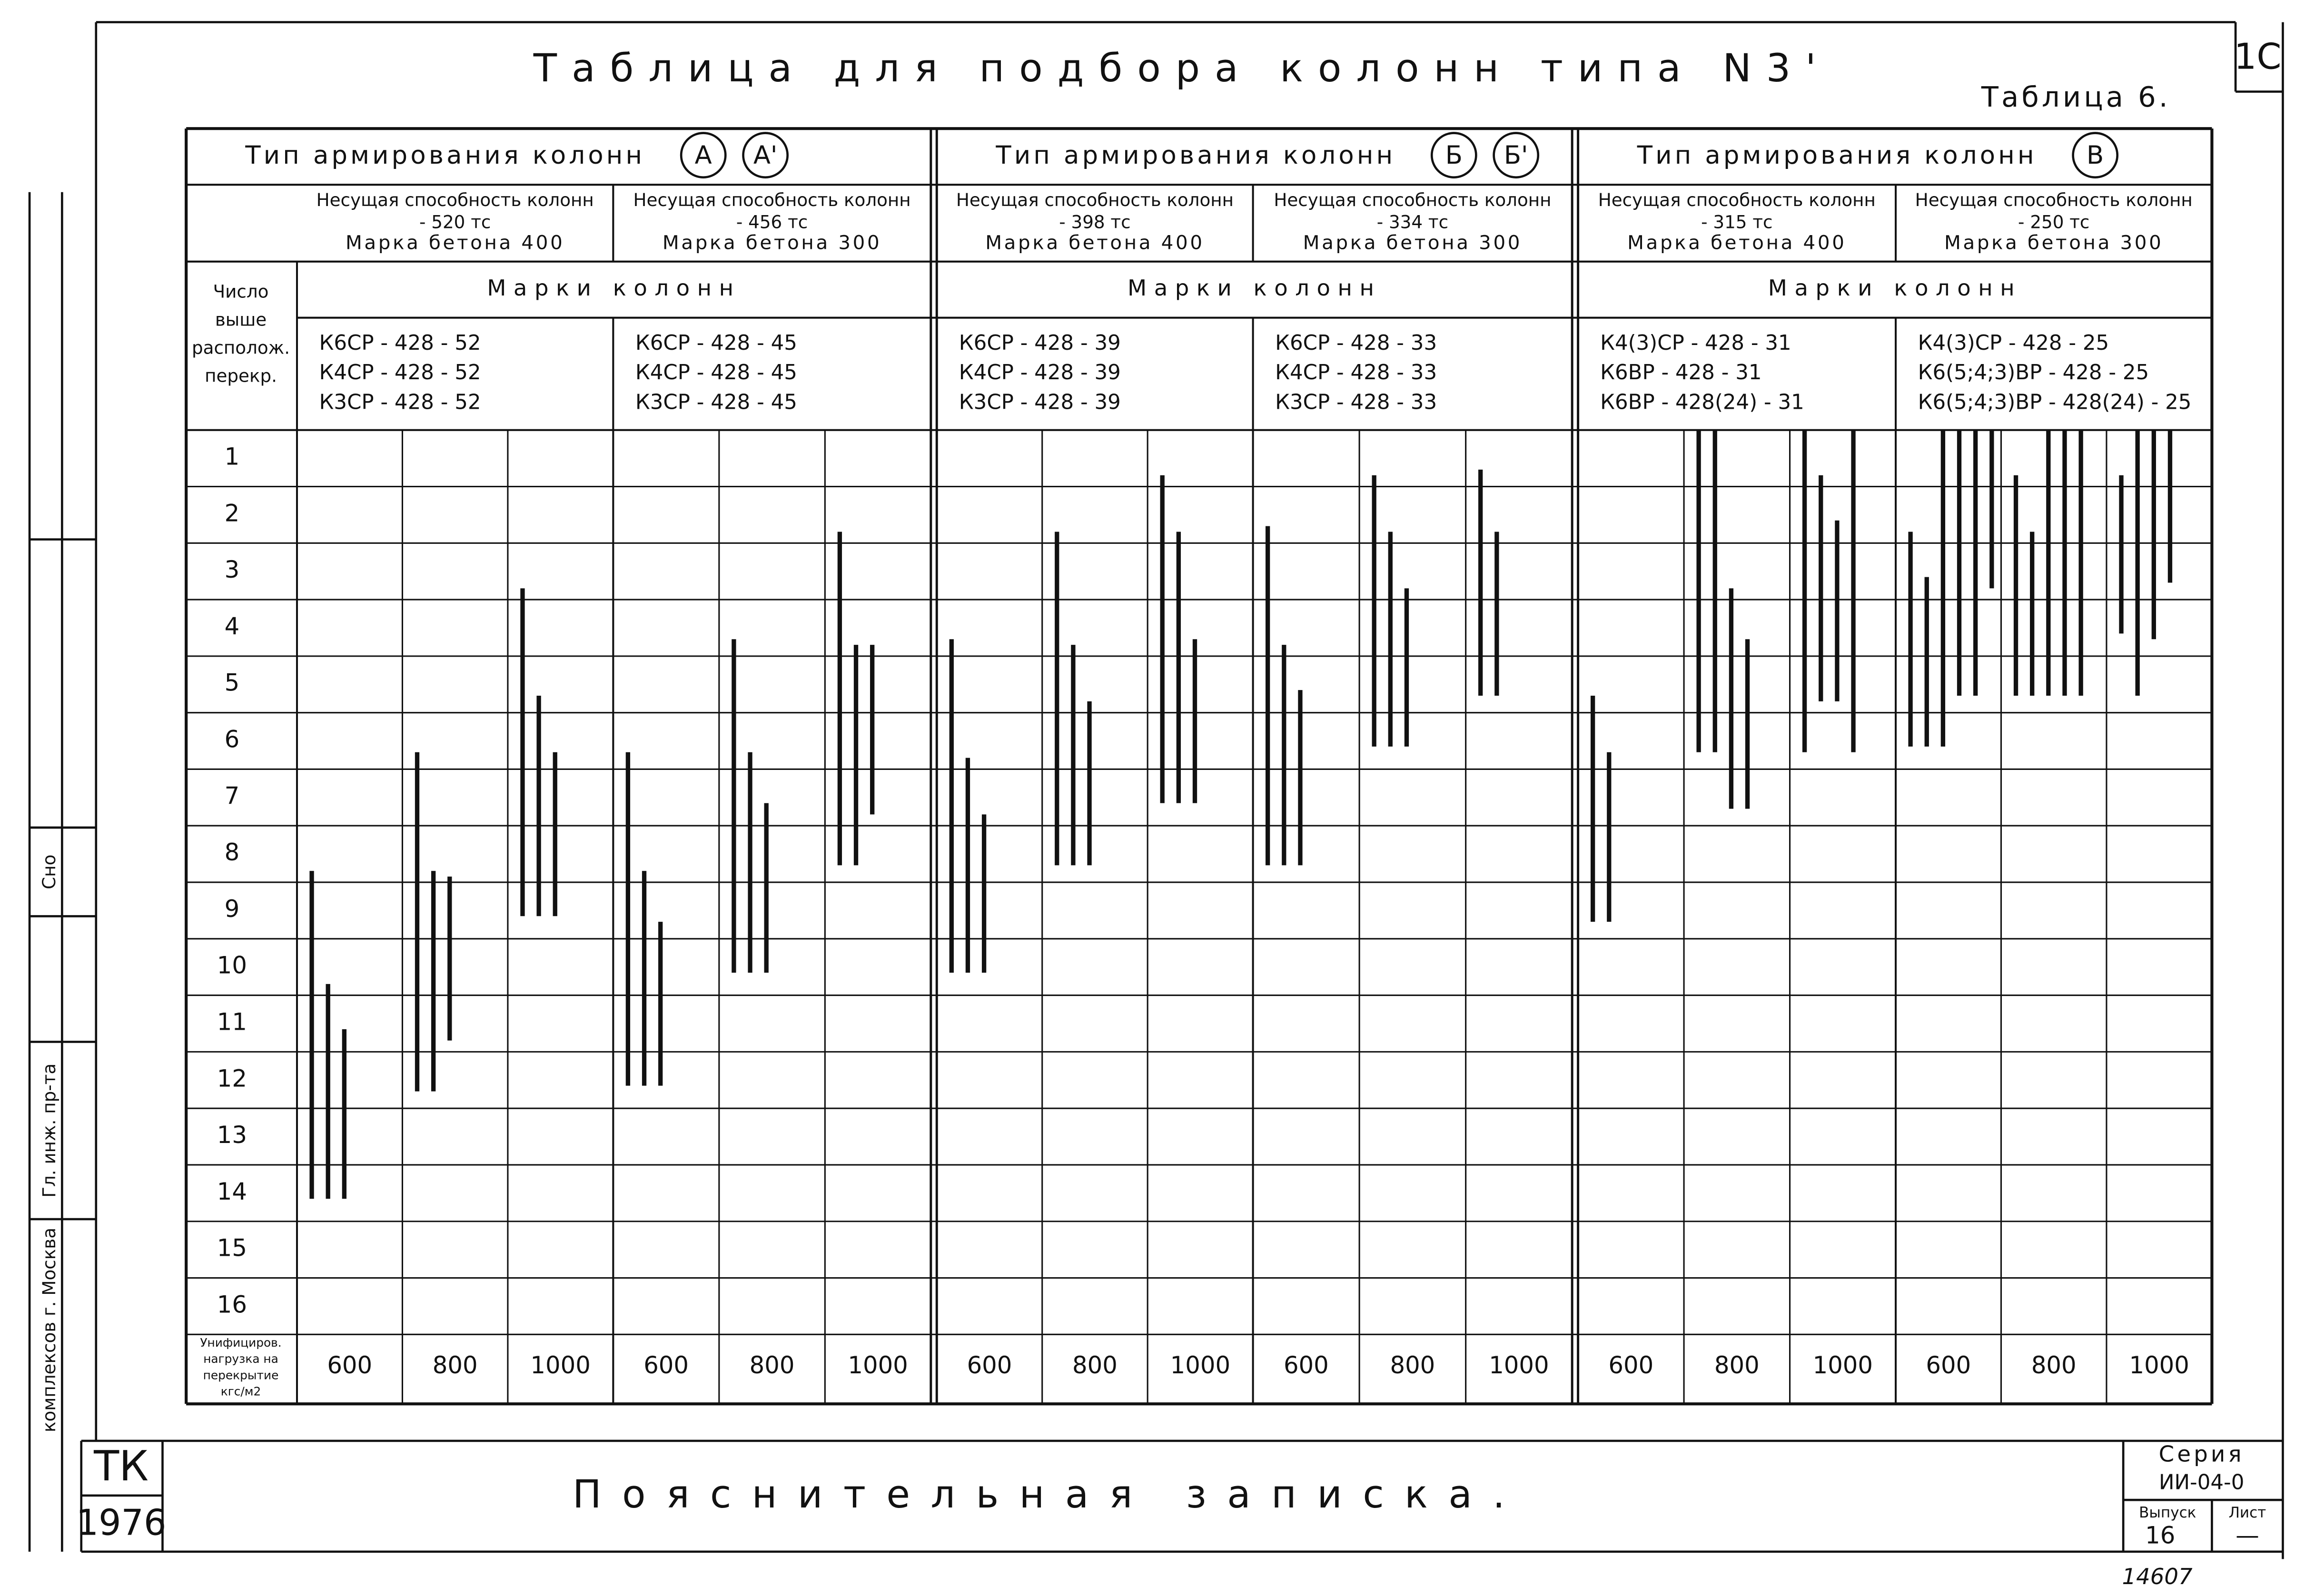  I want to click on issue: 16, so click(2160, 1535).